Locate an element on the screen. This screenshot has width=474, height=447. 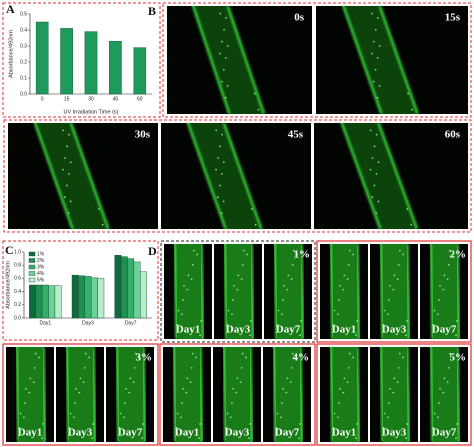
legend-label: 1% is located at coordinates (41, 254).